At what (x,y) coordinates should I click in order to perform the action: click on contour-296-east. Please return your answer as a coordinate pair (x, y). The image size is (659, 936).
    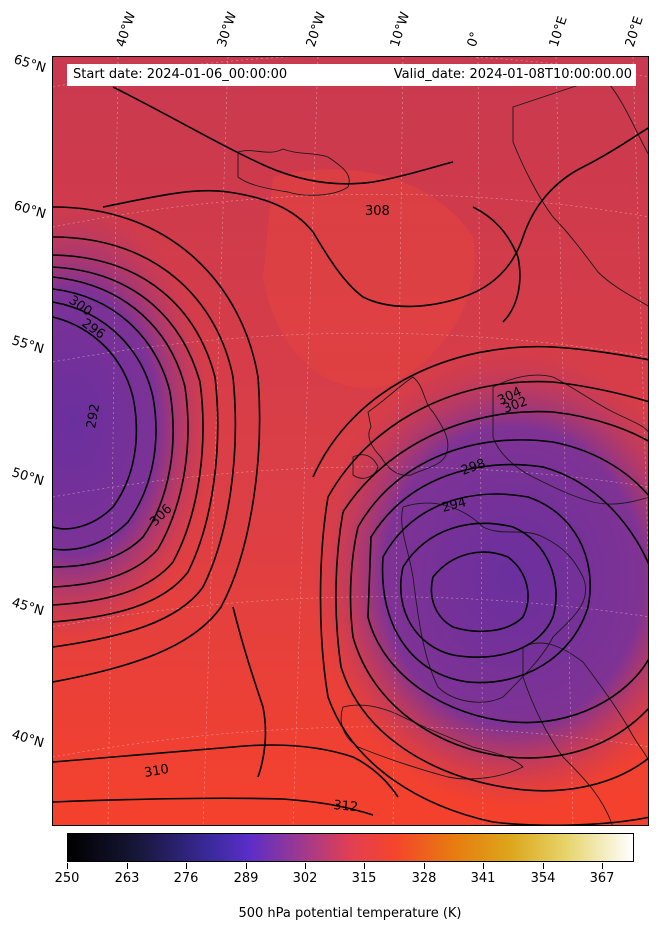
    Looking at the image, I should click on (486, 588).